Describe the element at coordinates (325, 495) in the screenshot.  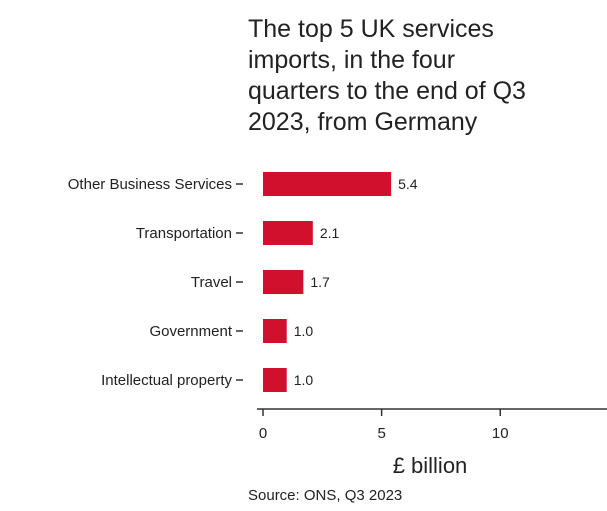
I see `source-note: Source: ONS, Q3 2023` at that location.